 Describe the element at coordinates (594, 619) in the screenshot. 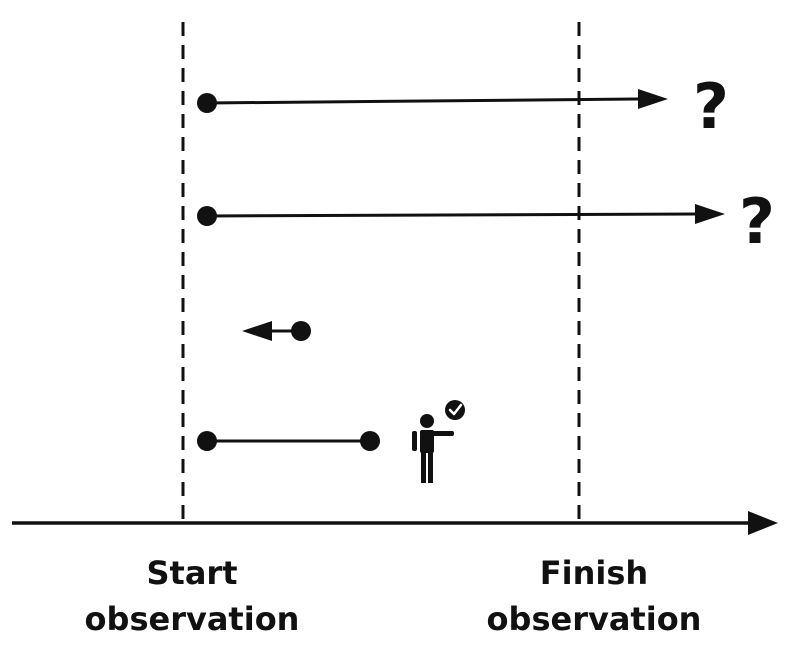

I see `finish-label-line-2: observation` at that location.